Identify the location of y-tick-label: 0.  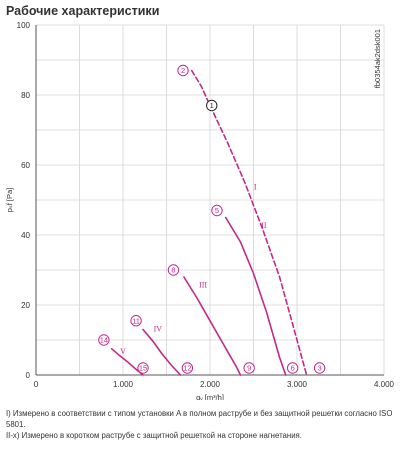
(28, 375).